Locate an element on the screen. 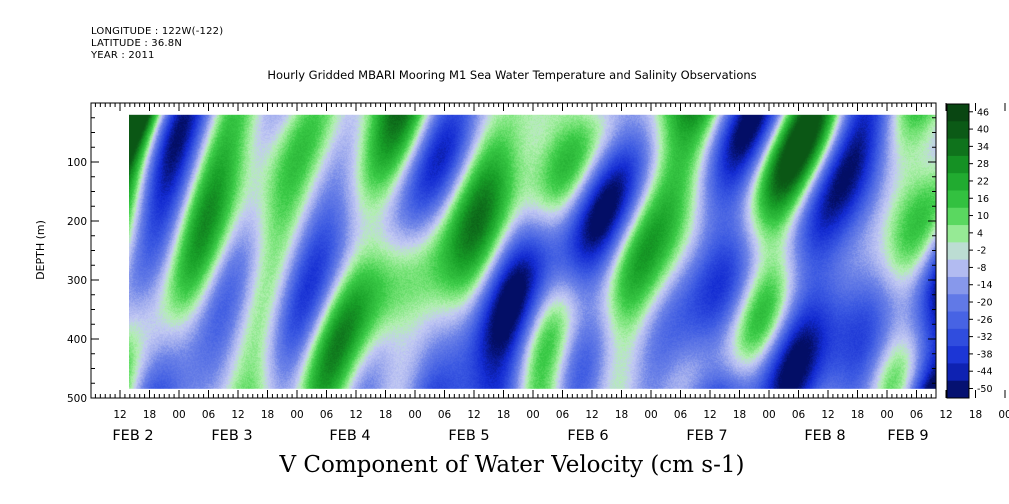 This screenshot has width=1009, height=504. colorbar-label: 34 is located at coordinates (983, 147).